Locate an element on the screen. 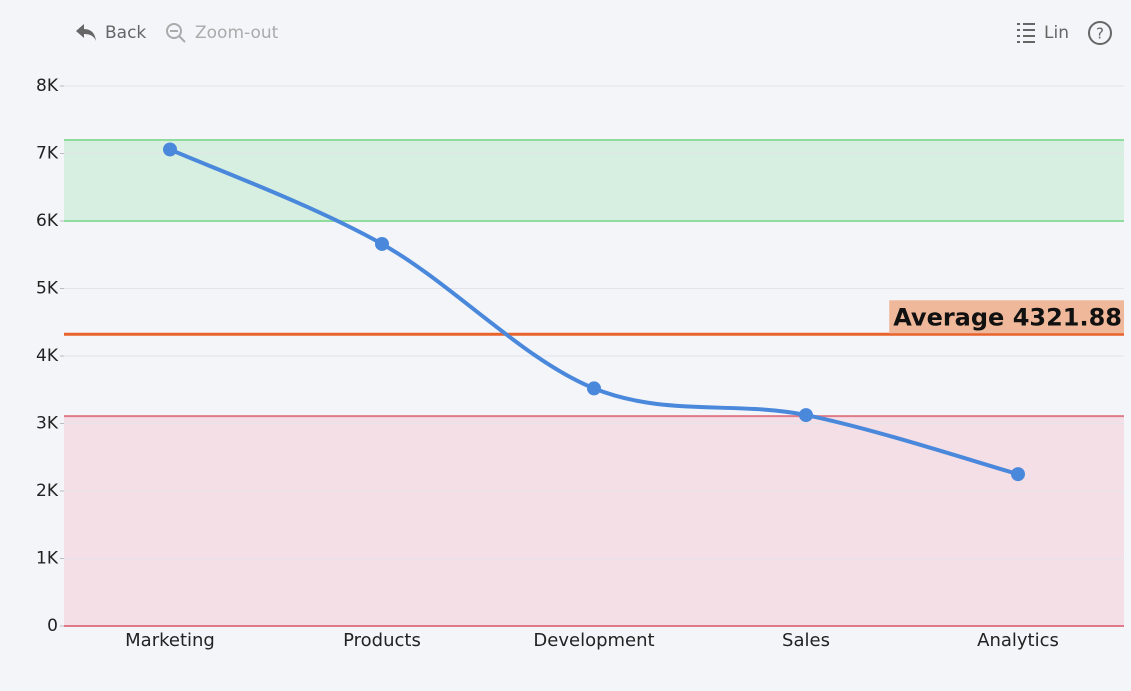 The height and width of the screenshot is (691, 1131). scale-button: Lin is located at coordinates (1043, 33).